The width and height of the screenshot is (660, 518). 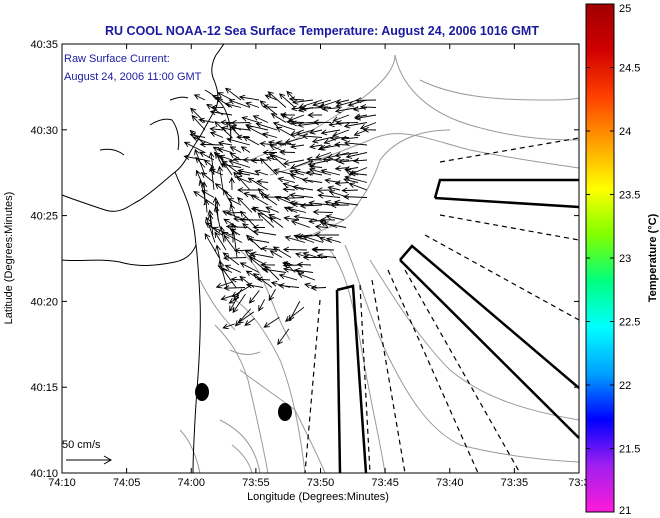 I want to click on x-tick-label: 73:35, so click(x=515, y=483).